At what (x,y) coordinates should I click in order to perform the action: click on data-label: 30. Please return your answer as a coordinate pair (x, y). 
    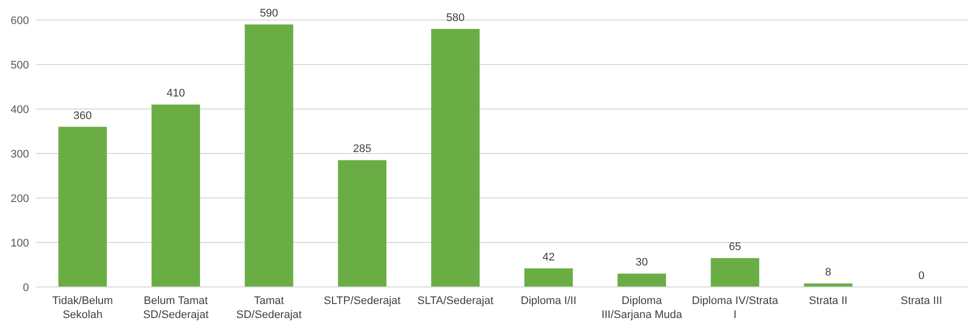
    Looking at the image, I should click on (642, 262).